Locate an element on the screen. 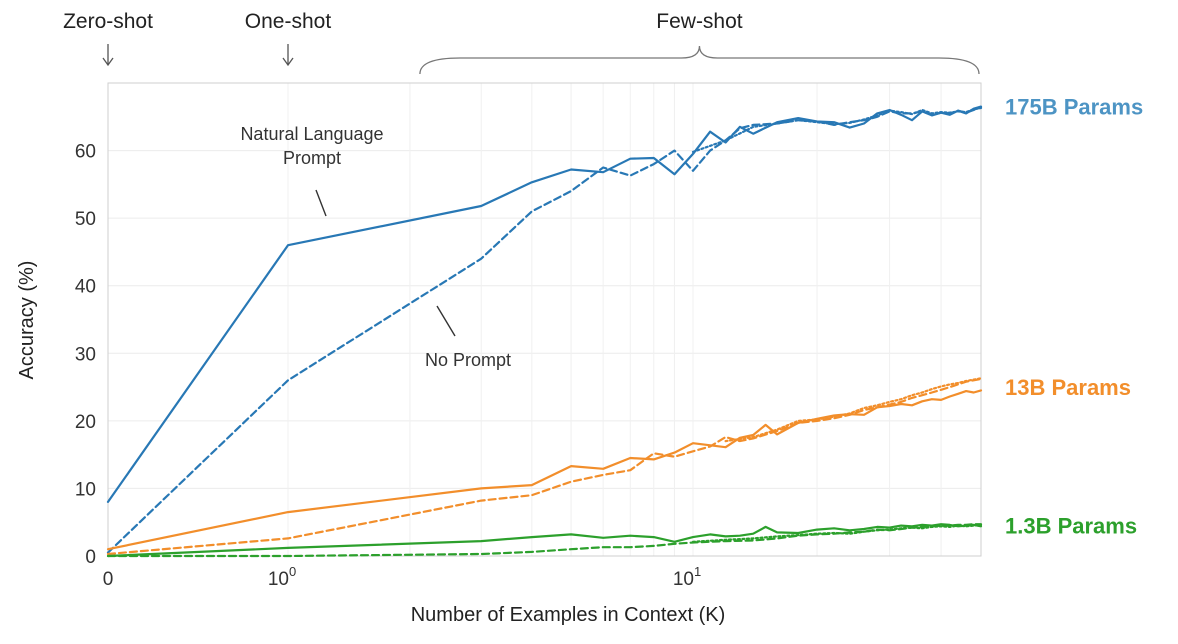 The height and width of the screenshot is (644, 1178). annotation-line: Prompt is located at coordinates (312, 158).